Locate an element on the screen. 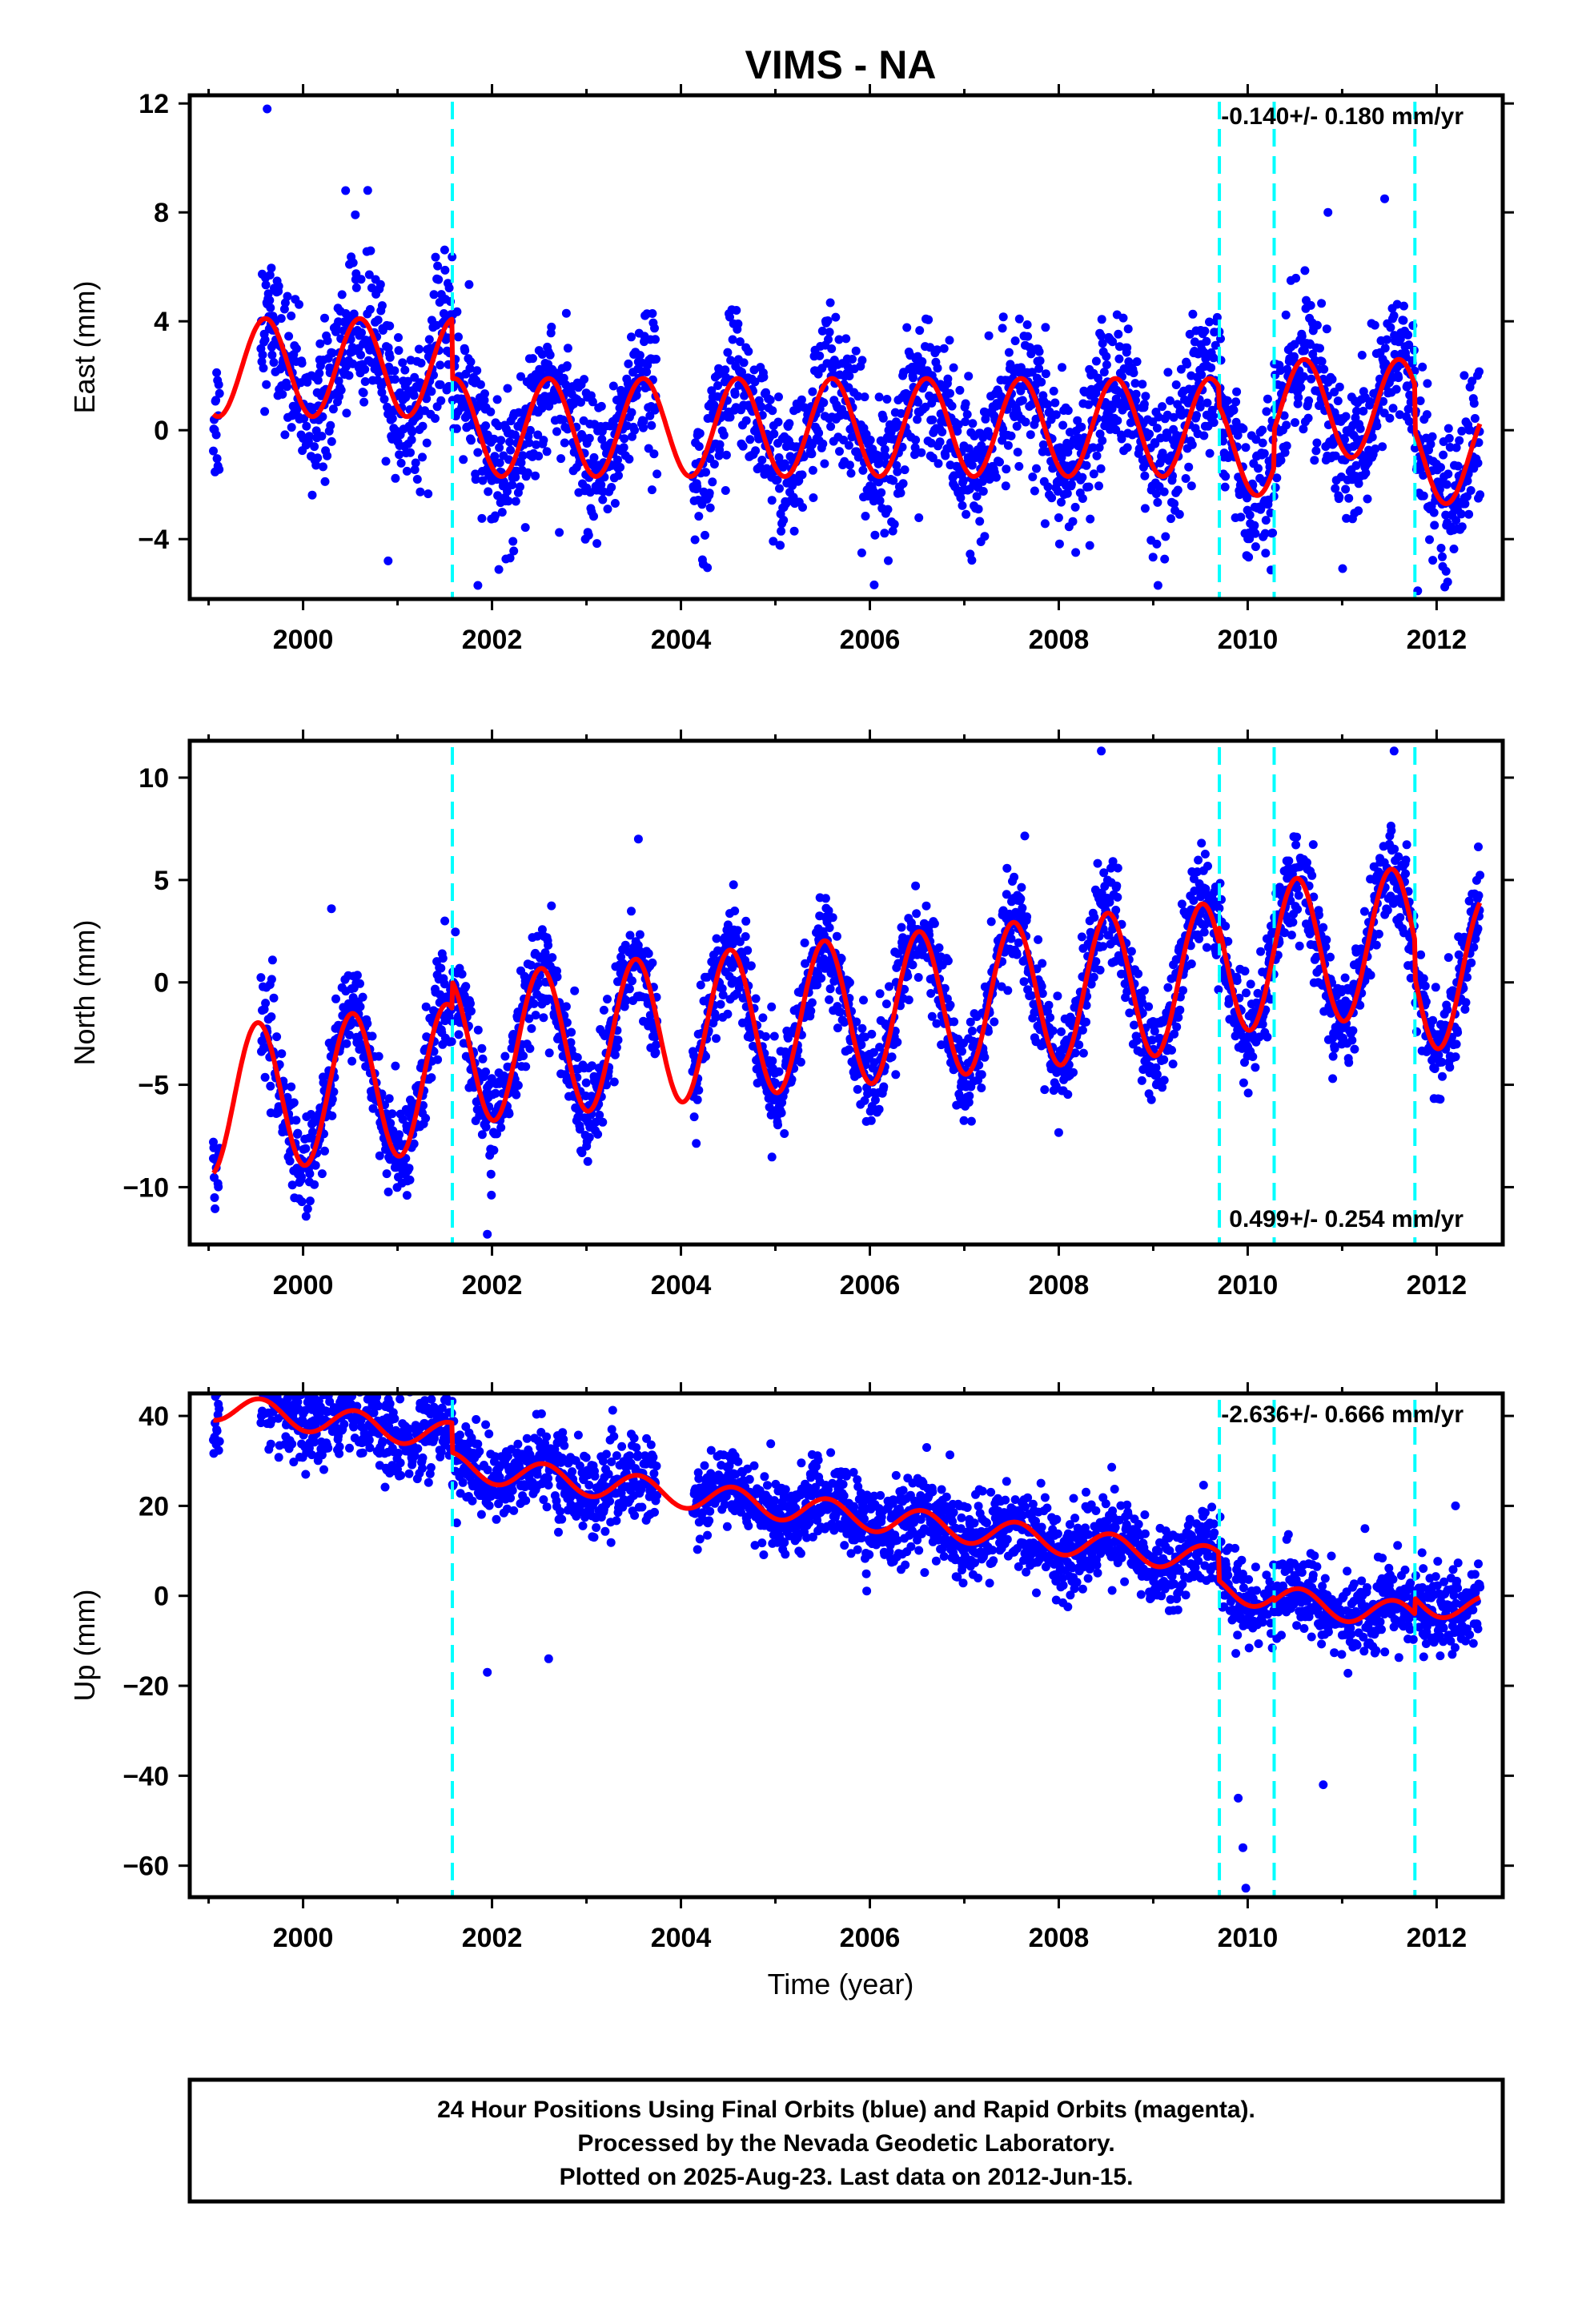  east-model-curve is located at coordinates (847, 411).